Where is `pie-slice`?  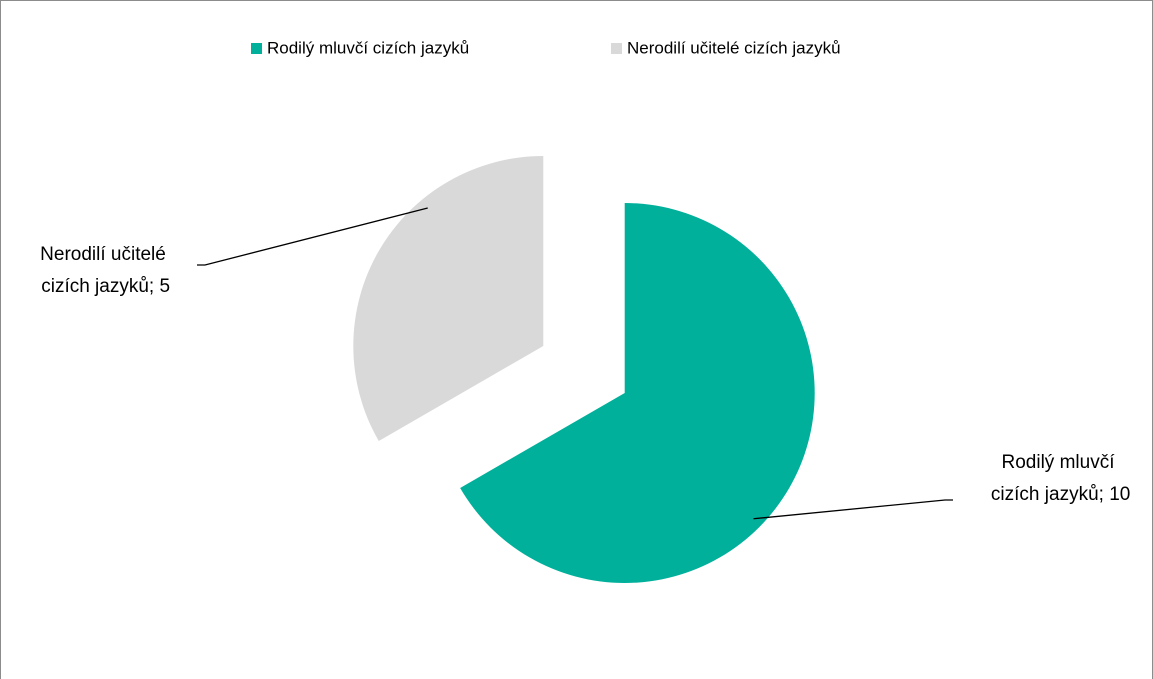 pie-slice is located at coordinates (448, 298).